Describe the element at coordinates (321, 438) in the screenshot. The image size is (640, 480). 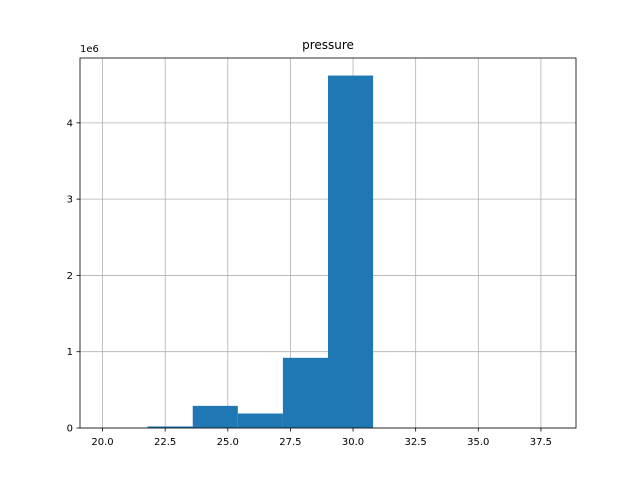
I see `x-axis: 20.0 22.5 25.0 27.5 30.0 32.5 35.0 37.5` at that location.